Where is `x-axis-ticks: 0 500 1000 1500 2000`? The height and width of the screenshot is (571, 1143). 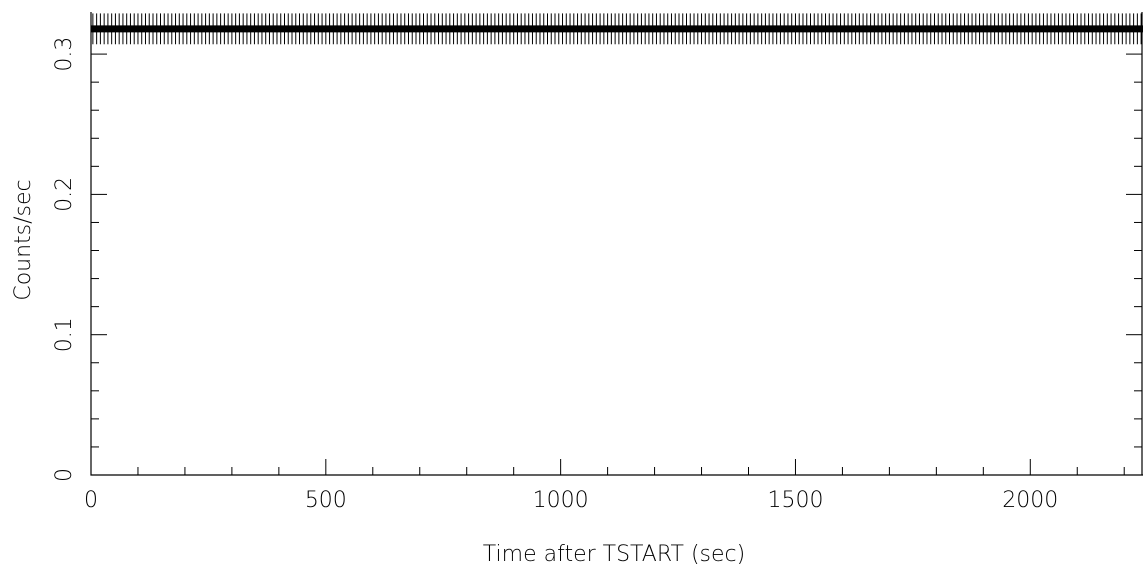
x-axis-ticks: 0 500 1000 1500 2000 is located at coordinates (604, 486).